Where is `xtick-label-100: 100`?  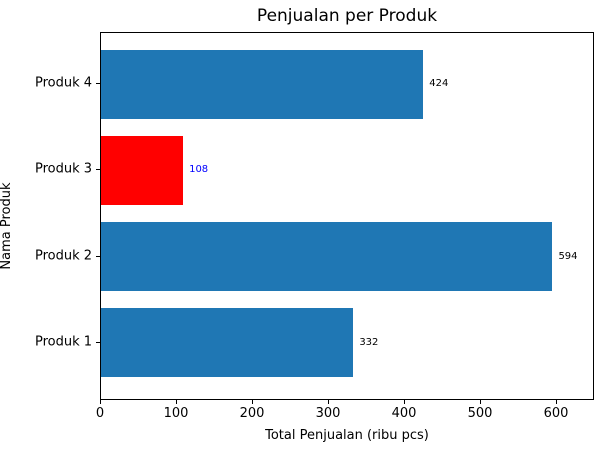
xtick-label-100: 100 is located at coordinates (176, 413).